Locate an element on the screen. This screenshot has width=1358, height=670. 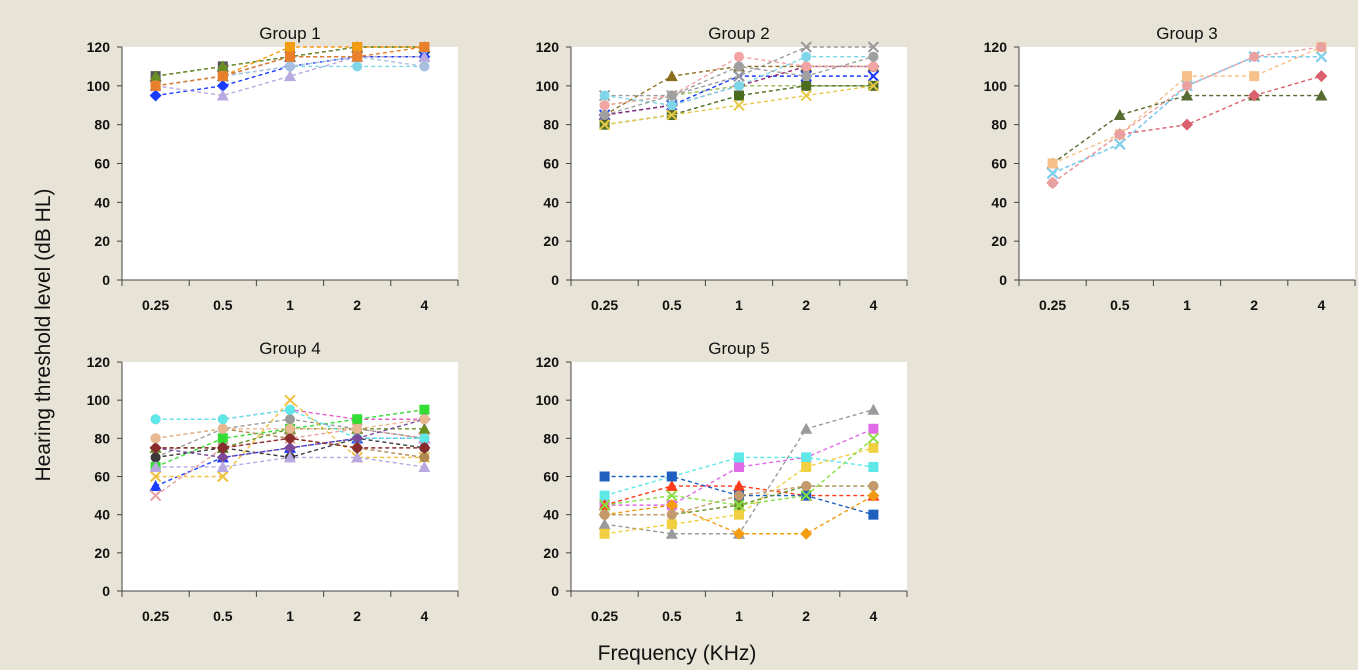
y-axis-label: Hearing threshold level (dB HL) is located at coordinates (43, 335).